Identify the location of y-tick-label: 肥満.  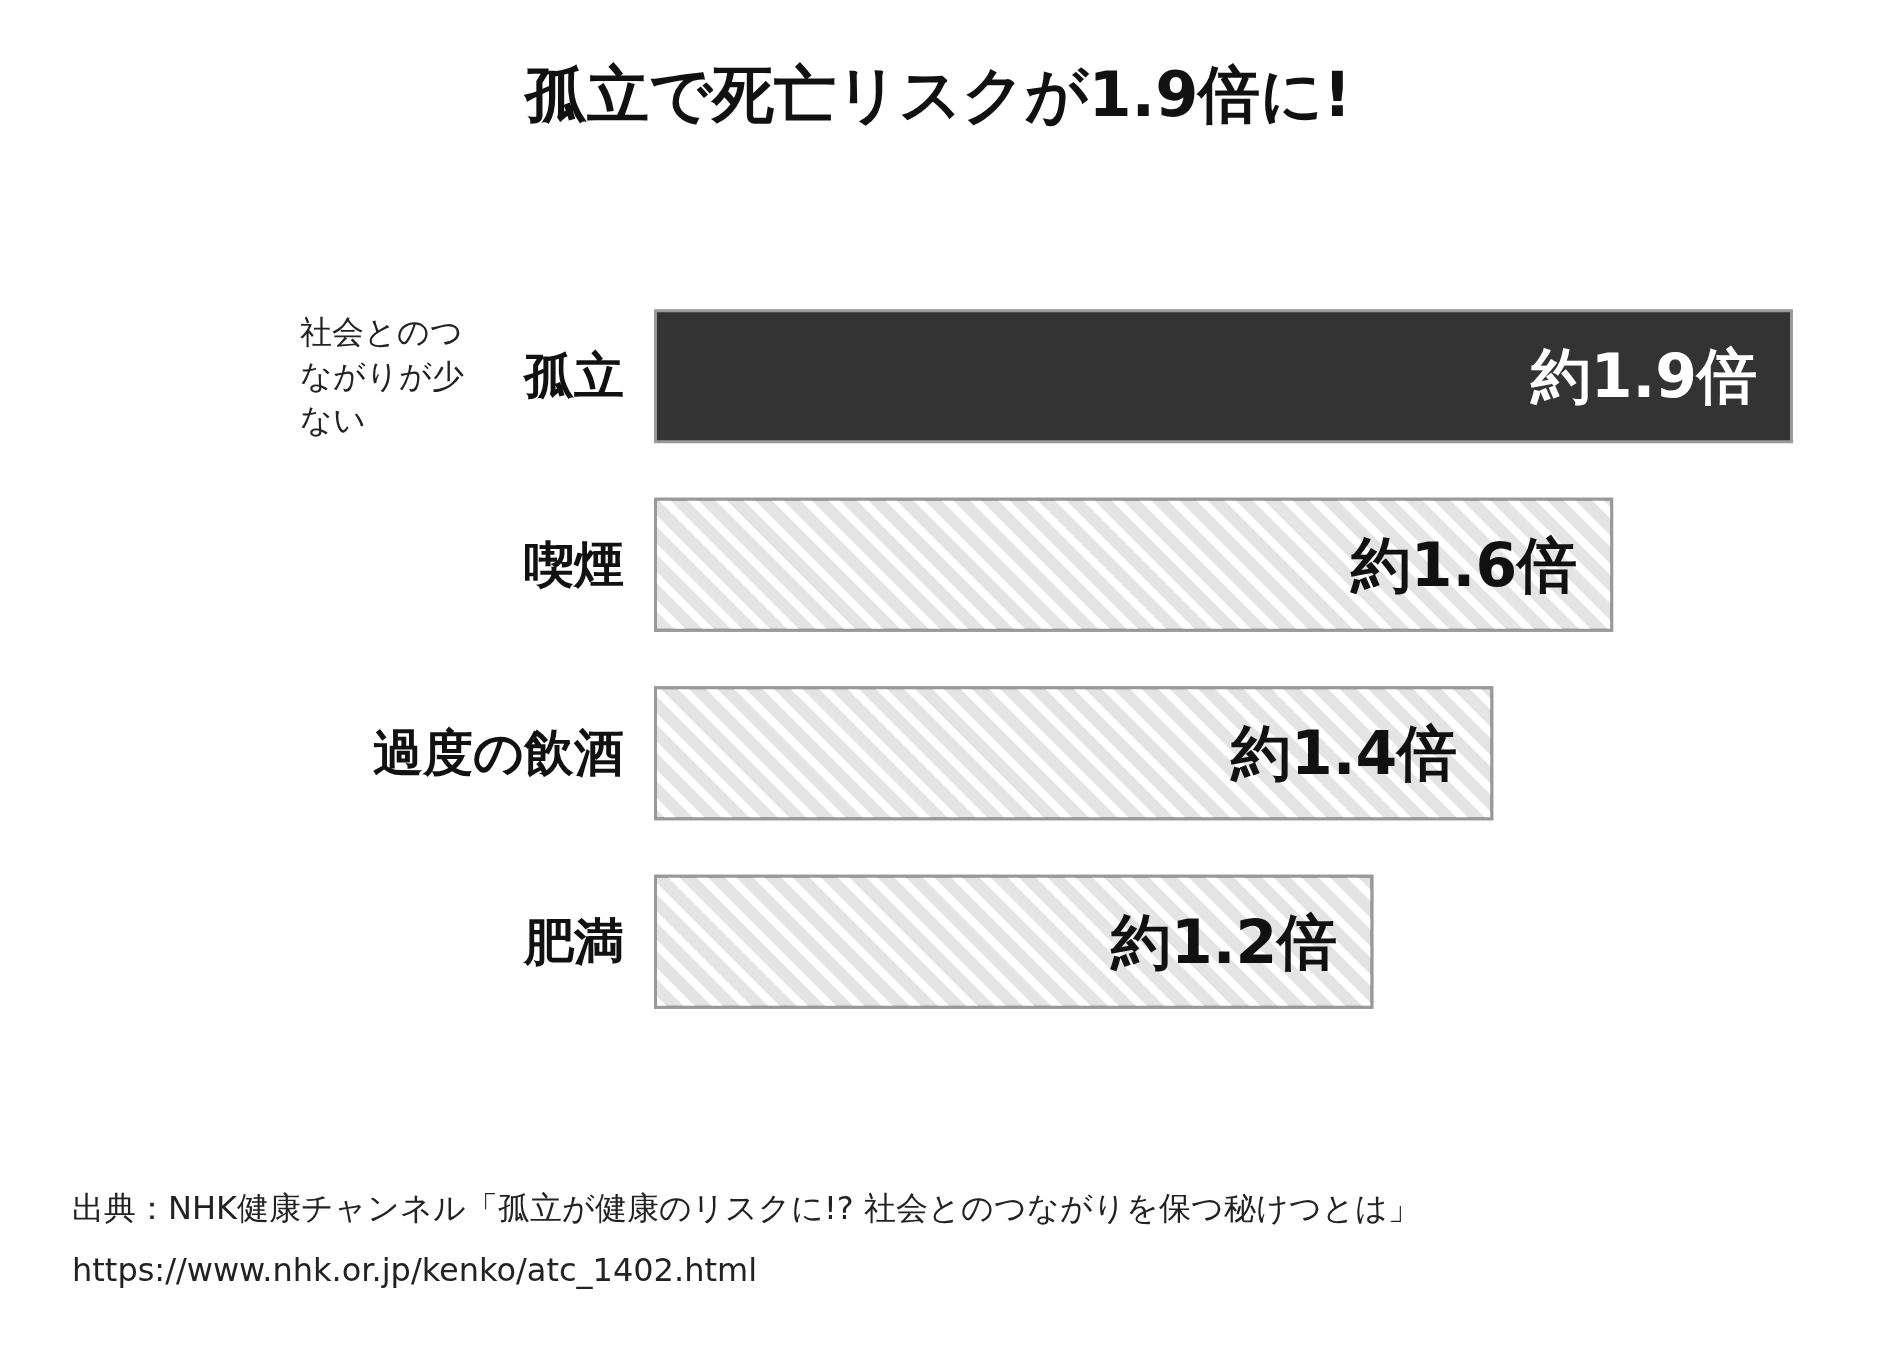
(573, 941).